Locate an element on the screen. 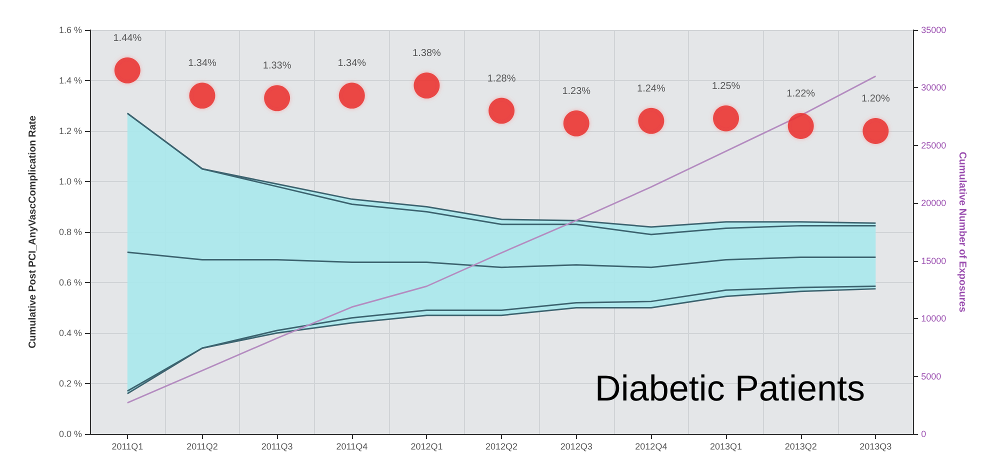  y-tick-label: 0.4 % is located at coordinates (70, 333).